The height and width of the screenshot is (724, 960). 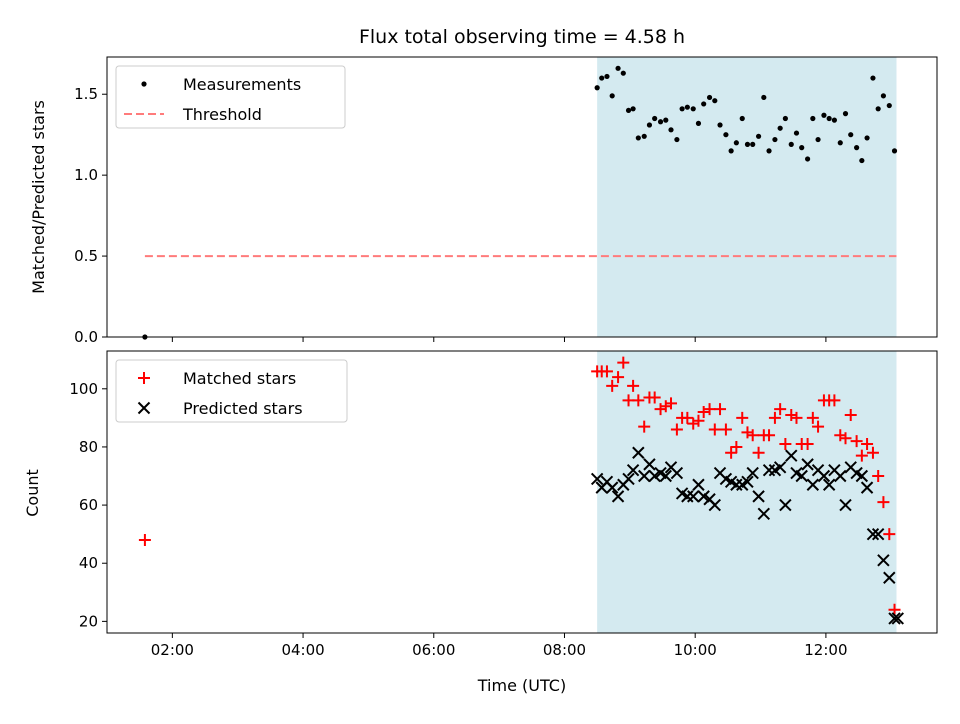 I want to click on chart-title: Flux total observing time = 4.58 h, so click(x=522, y=37).